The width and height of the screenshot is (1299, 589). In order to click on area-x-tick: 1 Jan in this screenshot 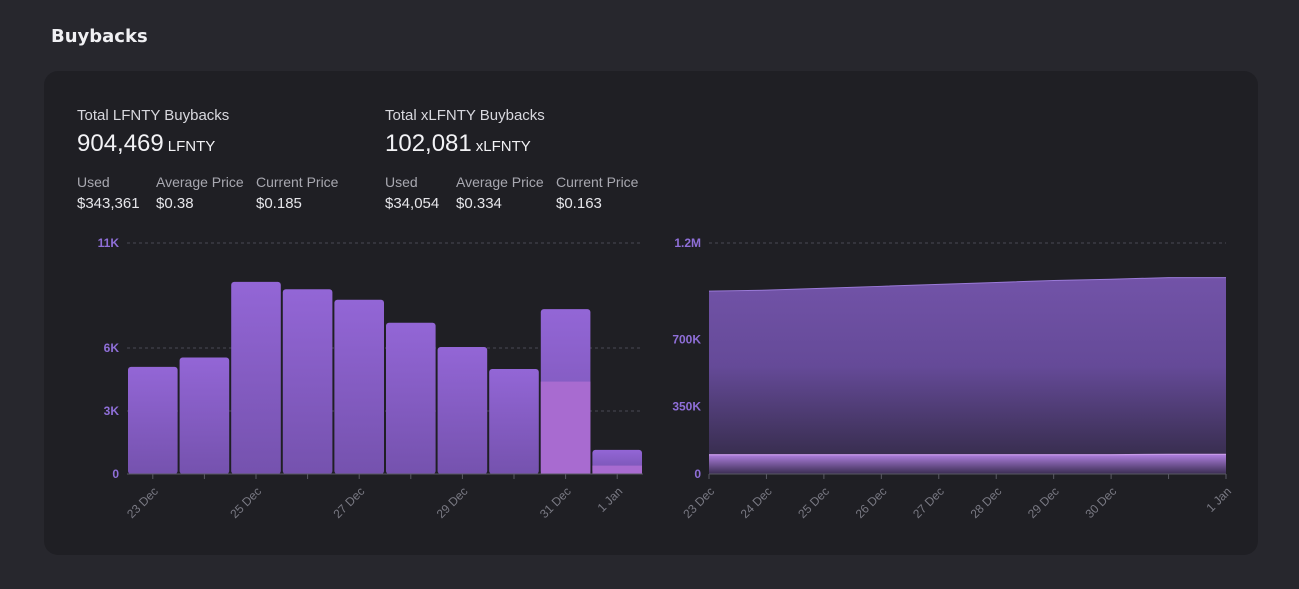, I will do `click(1218, 499)`.